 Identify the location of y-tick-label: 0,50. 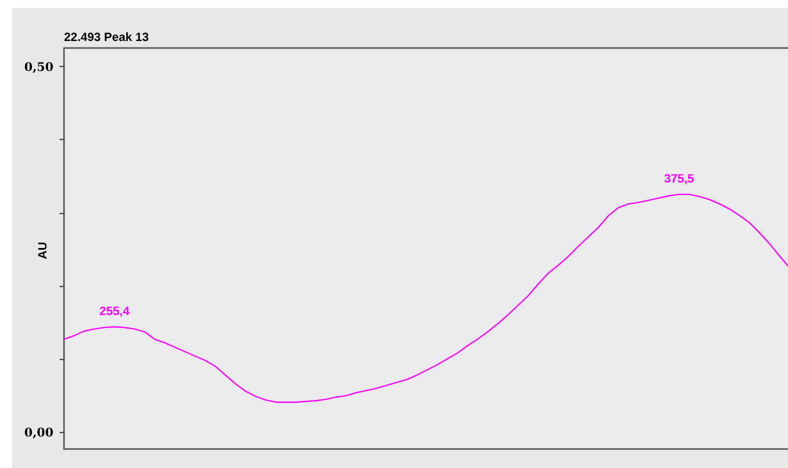
(39, 67).